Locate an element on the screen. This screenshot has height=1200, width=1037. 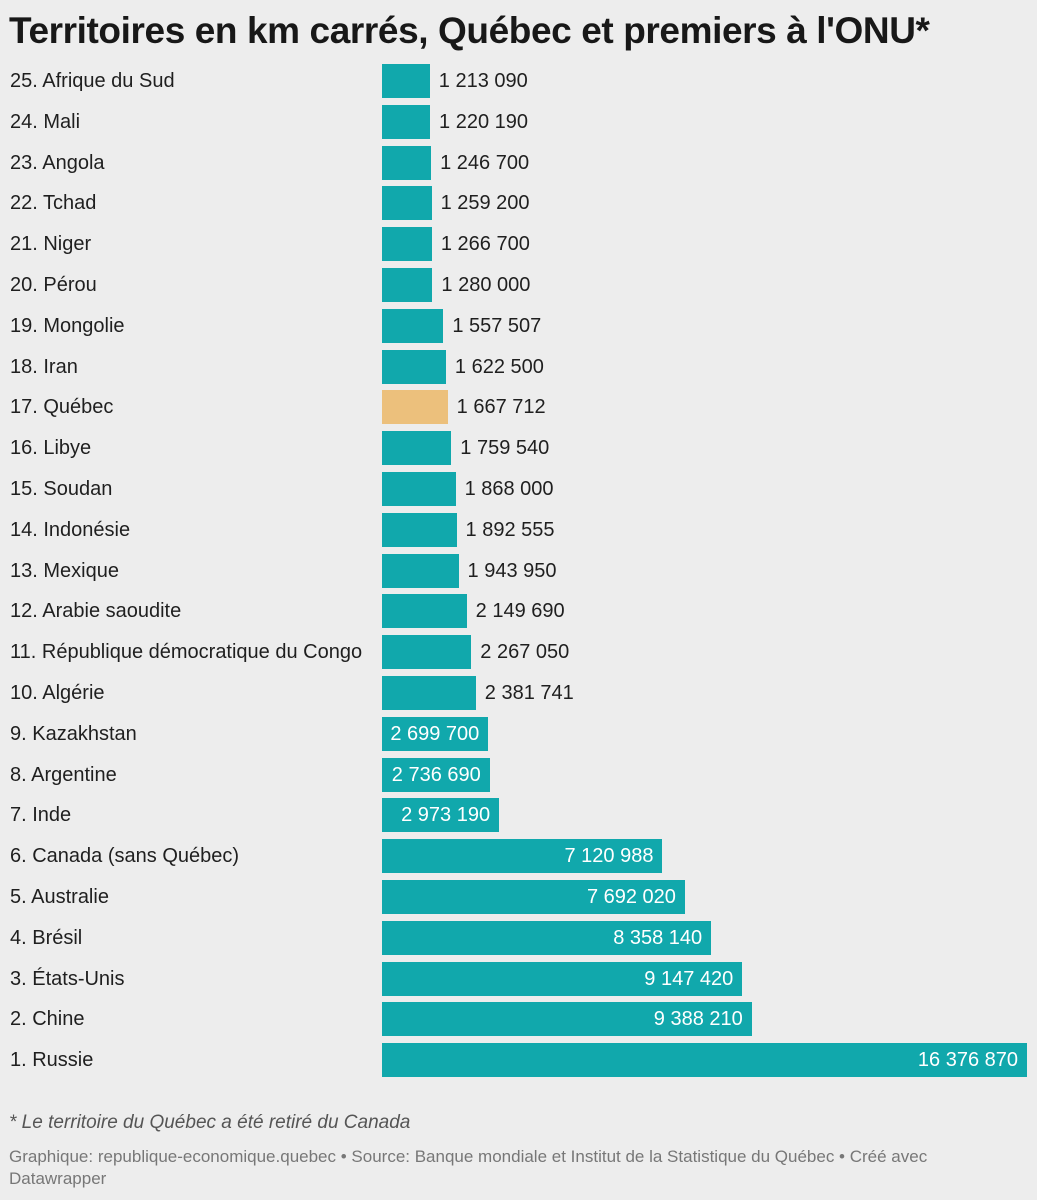
bar-row: 25. Afrique du Sud 1 213 090 is located at coordinates (518, 81).